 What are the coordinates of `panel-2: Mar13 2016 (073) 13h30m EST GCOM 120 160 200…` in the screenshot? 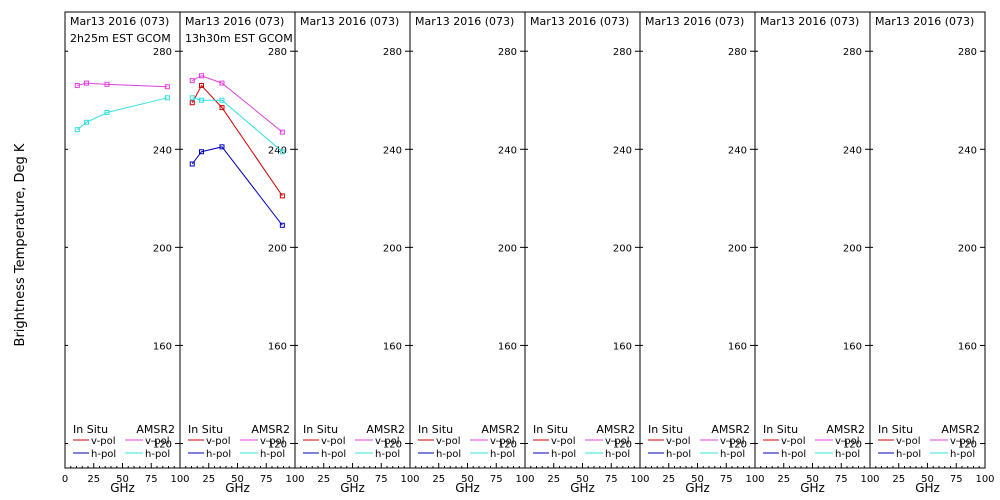 It's located at (242, 253).